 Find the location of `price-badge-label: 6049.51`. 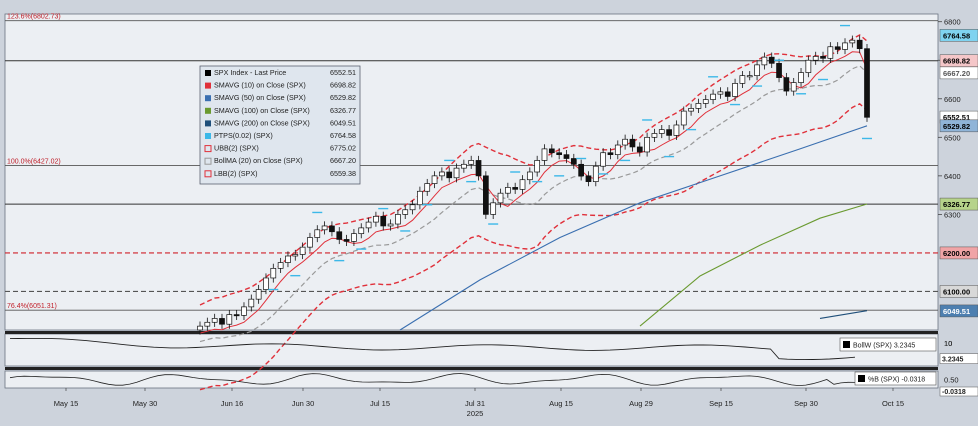

price-badge-label: 6049.51 is located at coordinates (956, 311).